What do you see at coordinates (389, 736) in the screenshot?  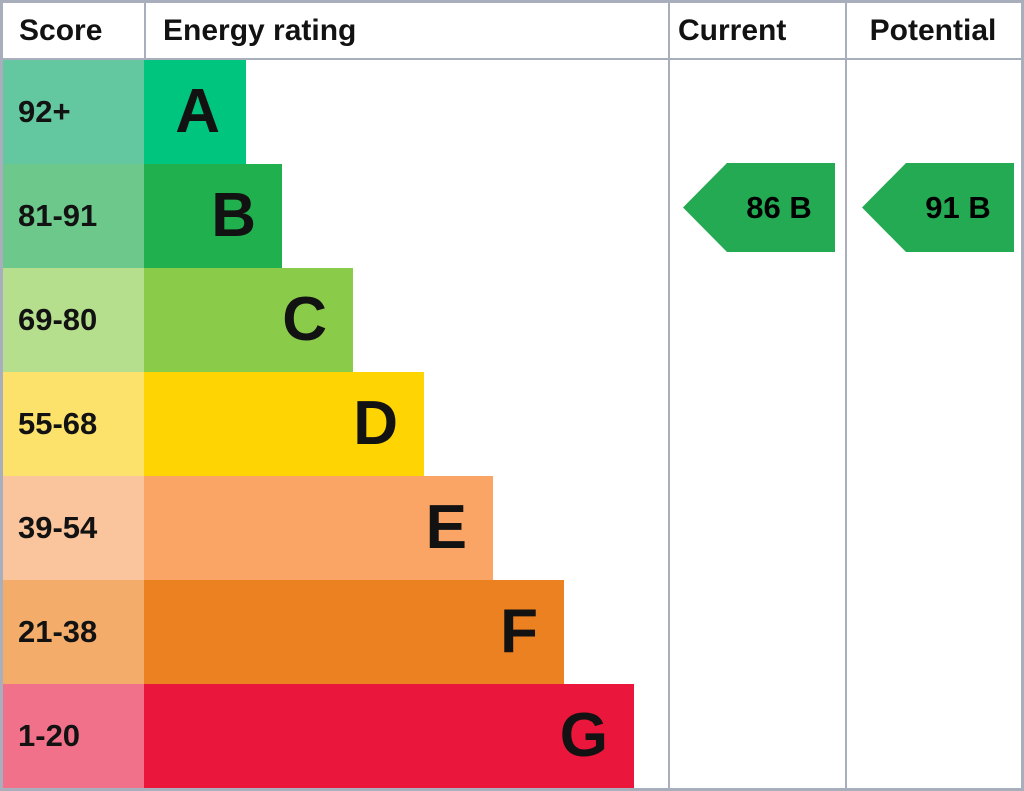 I see `band-g-bar: G` at bounding box center [389, 736].